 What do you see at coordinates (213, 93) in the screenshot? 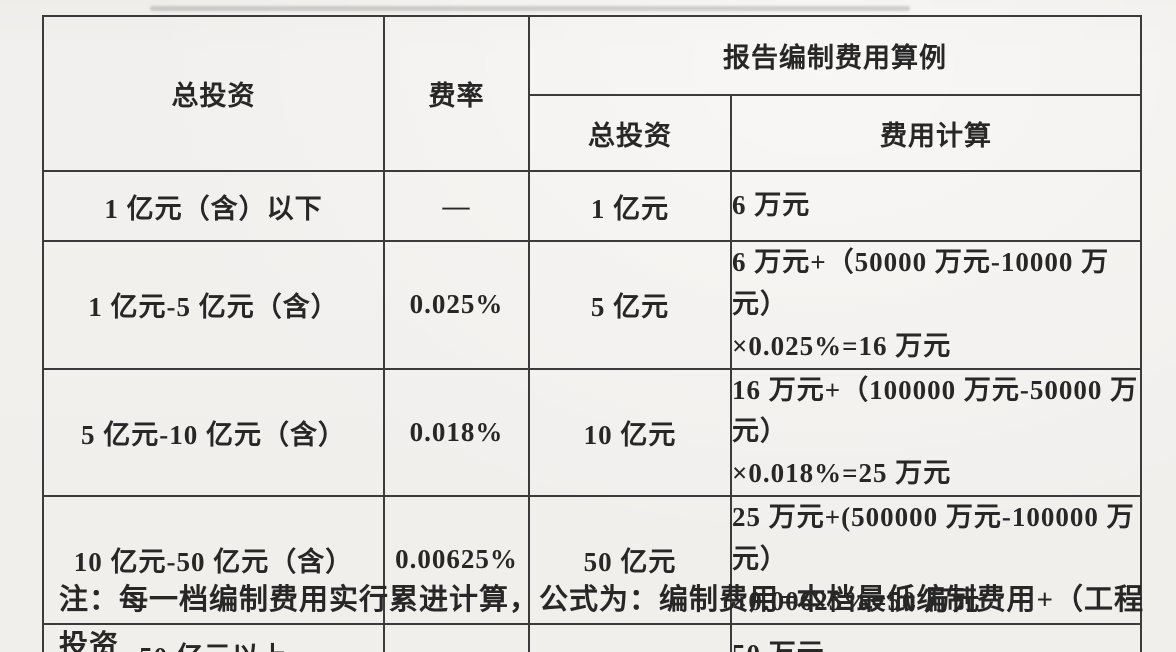
I see `header-total-investment: 总投资` at bounding box center [213, 93].